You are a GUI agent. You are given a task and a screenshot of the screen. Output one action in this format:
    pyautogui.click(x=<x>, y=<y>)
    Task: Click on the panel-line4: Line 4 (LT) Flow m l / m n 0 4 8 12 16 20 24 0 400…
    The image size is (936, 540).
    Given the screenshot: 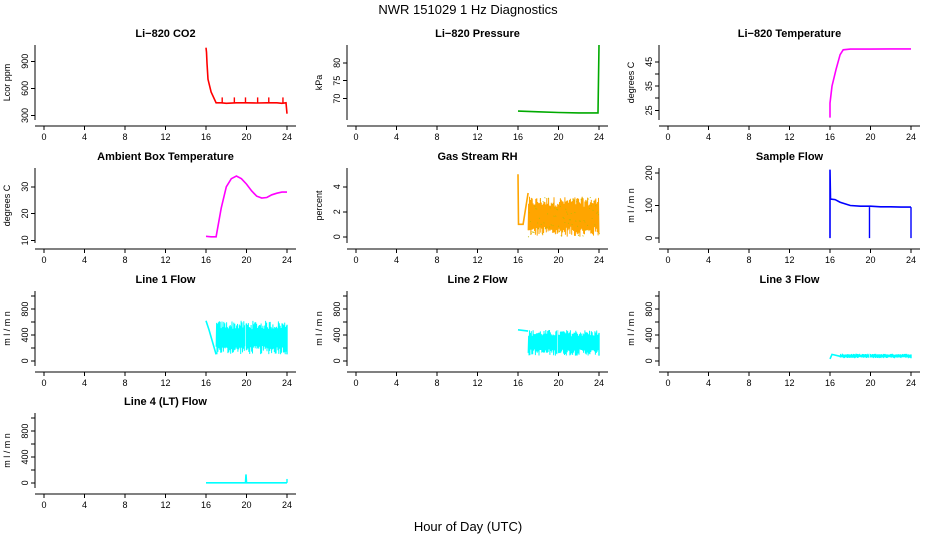 What is the action you would take?
    pyautogui.click(x=149, y=453)
    